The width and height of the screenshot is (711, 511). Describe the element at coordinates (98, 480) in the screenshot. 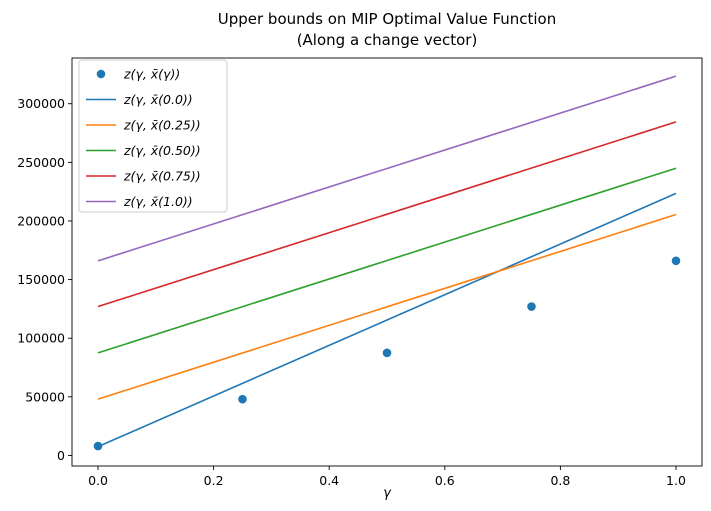

I see `x-tick-label-0: 0.0` at that location.